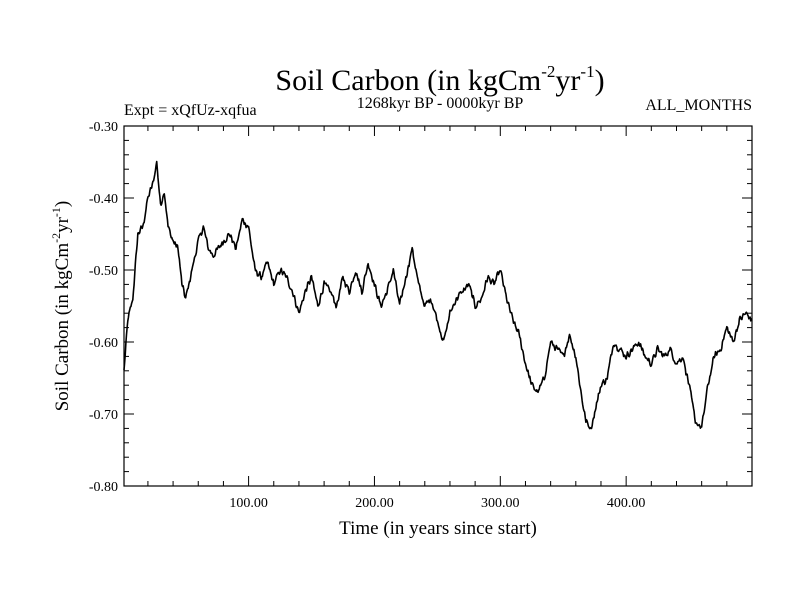  What do you see at coordinates (600, 80) in the screenshot?
I see `chart-title-end: )` at bounding box center [600, 80].